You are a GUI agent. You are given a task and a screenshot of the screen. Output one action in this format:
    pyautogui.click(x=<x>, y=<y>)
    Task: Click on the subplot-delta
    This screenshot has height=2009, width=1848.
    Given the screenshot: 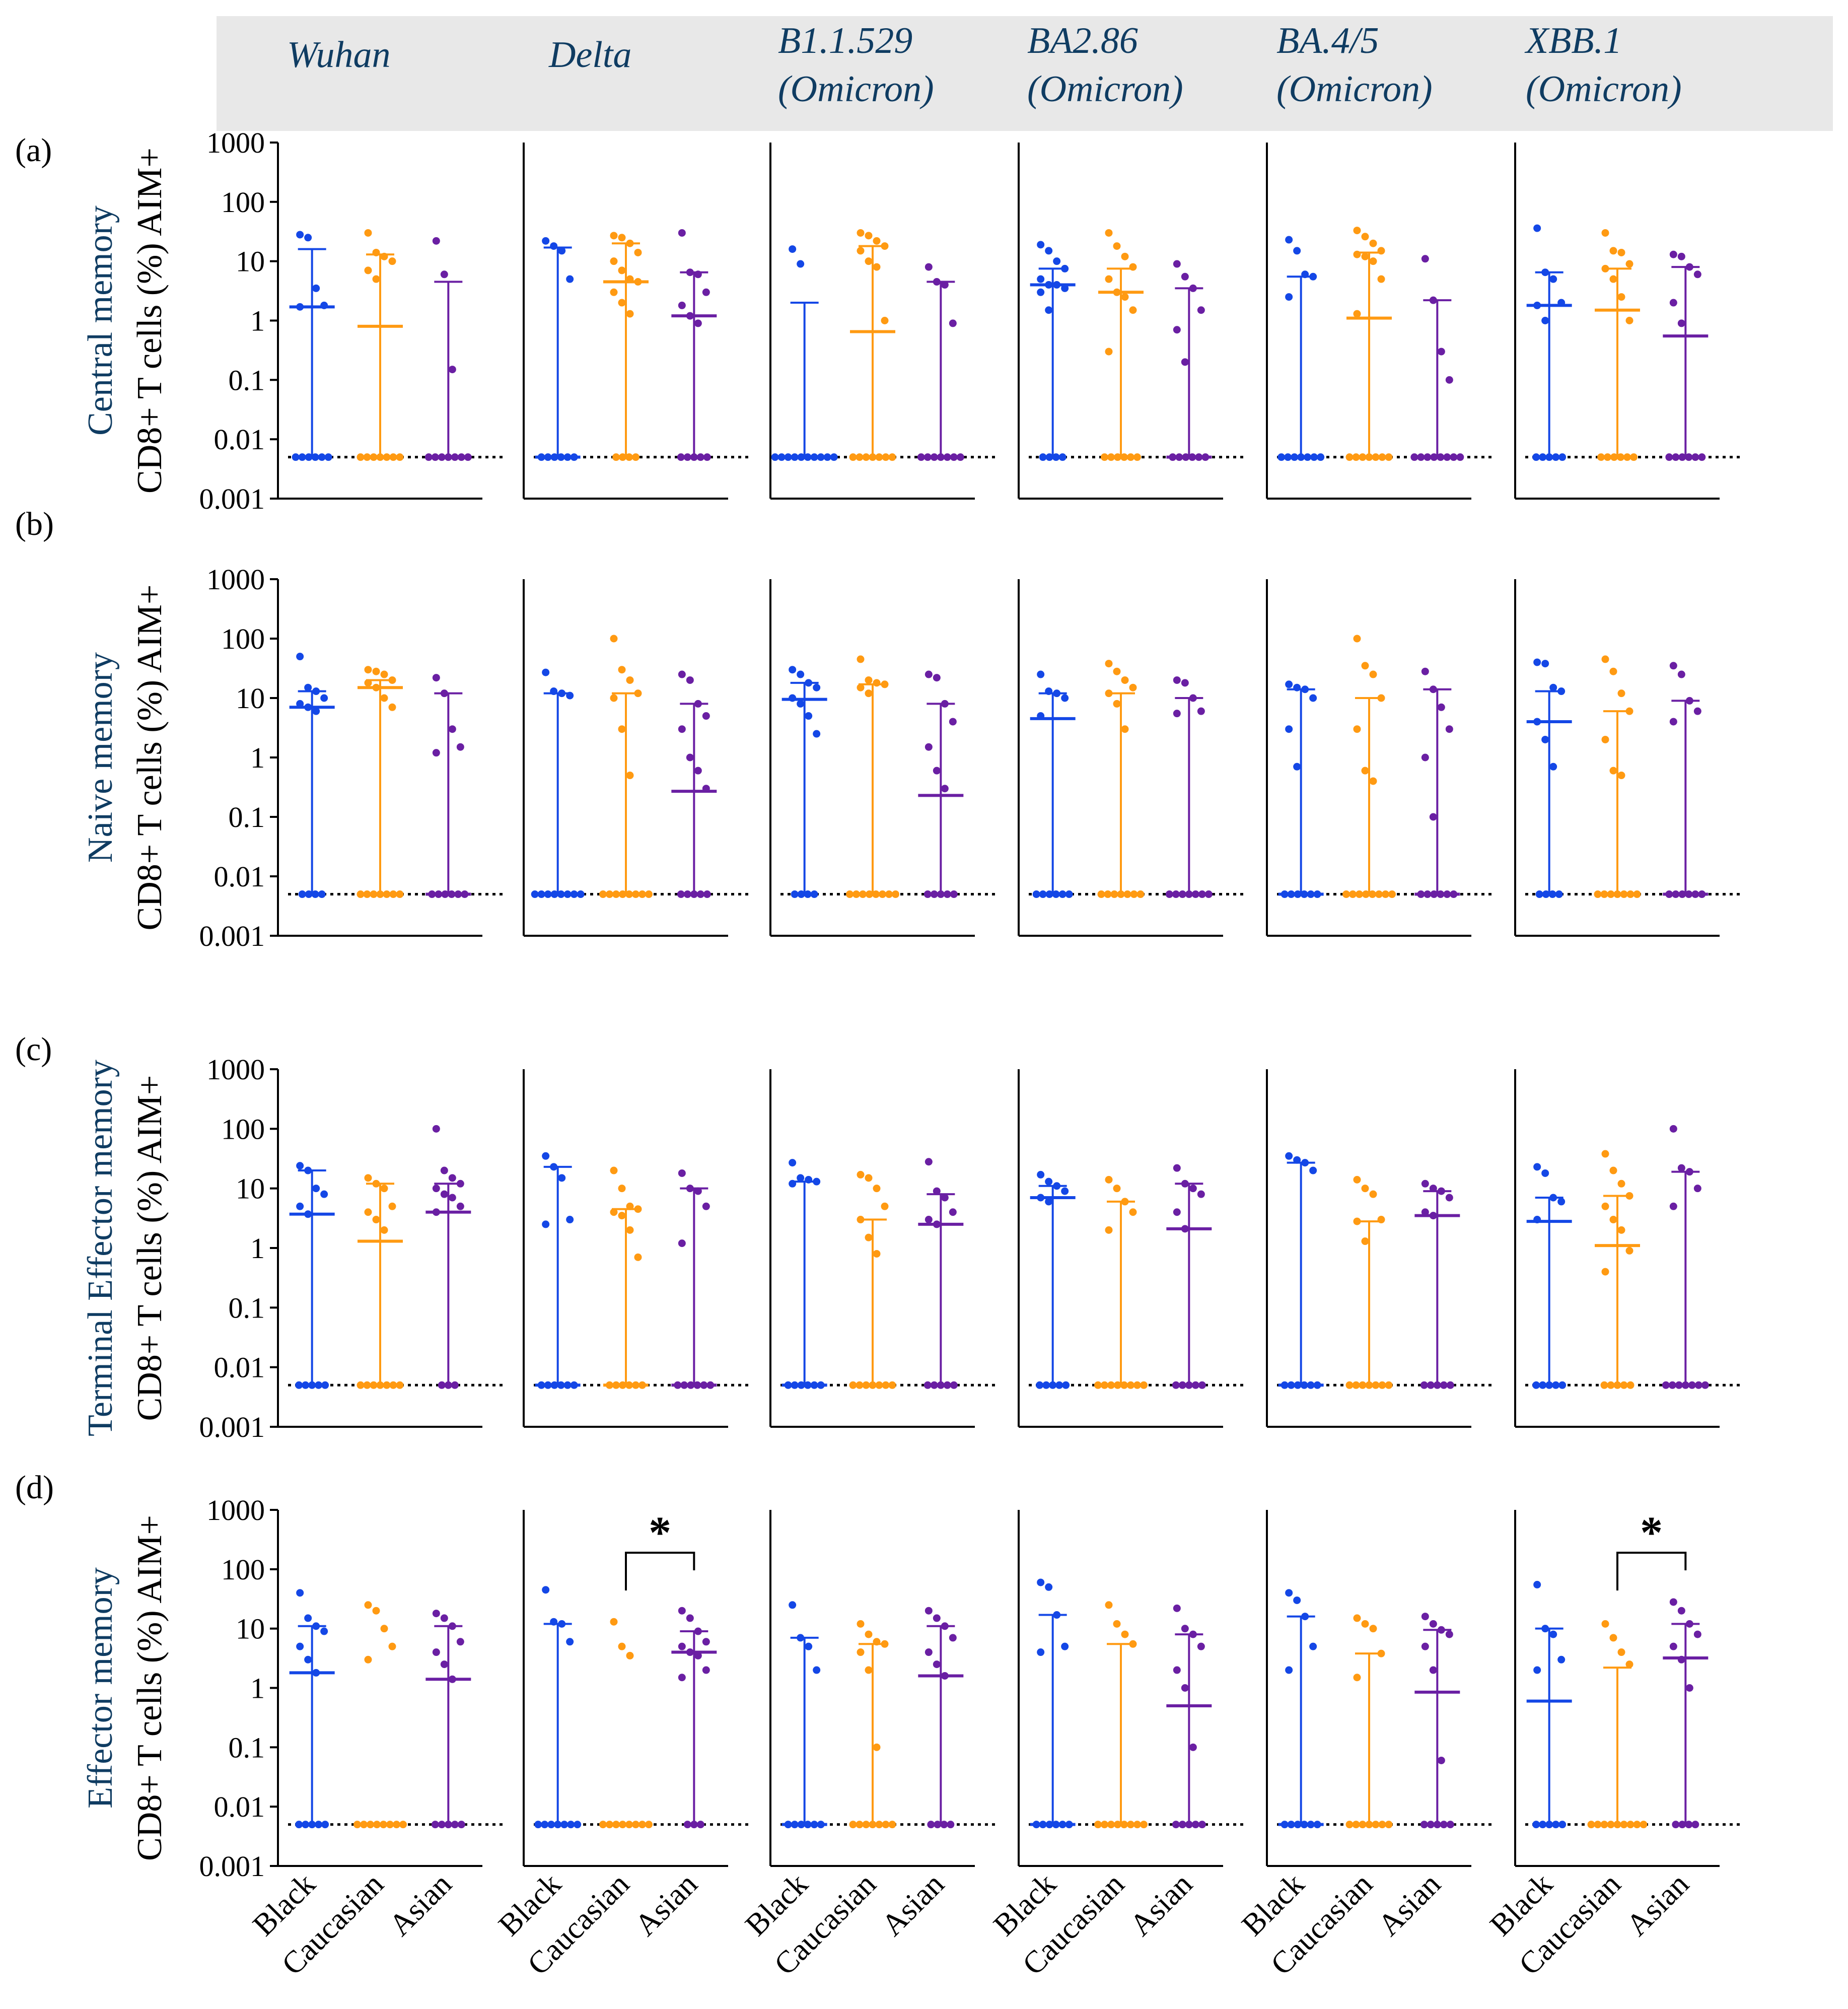 What is the action you would take?
    pyautogui.click(x=635, y=758)
    